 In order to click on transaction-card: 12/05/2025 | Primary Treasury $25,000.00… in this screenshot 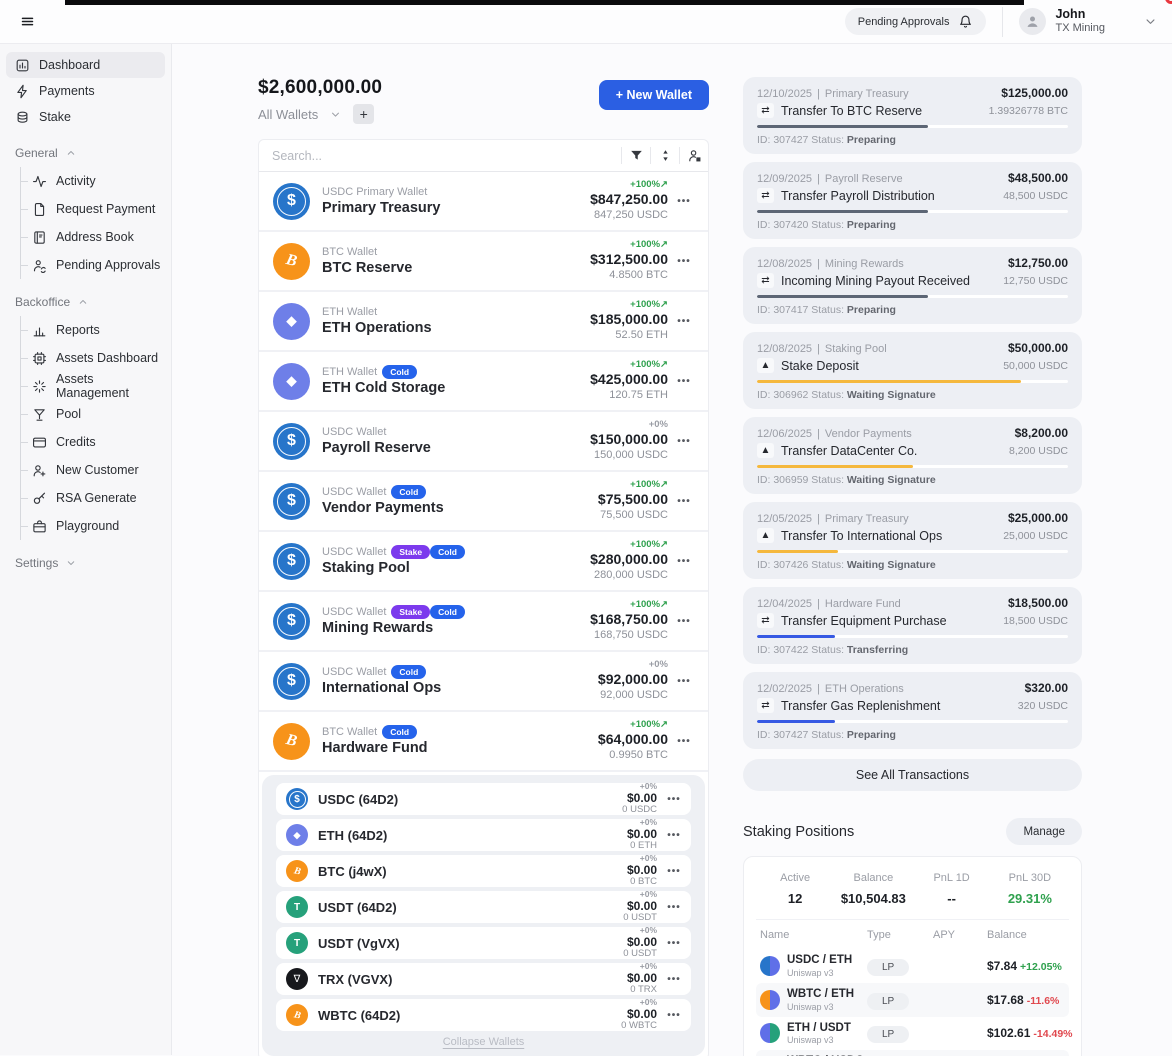, I will do `click(912, 540)`.